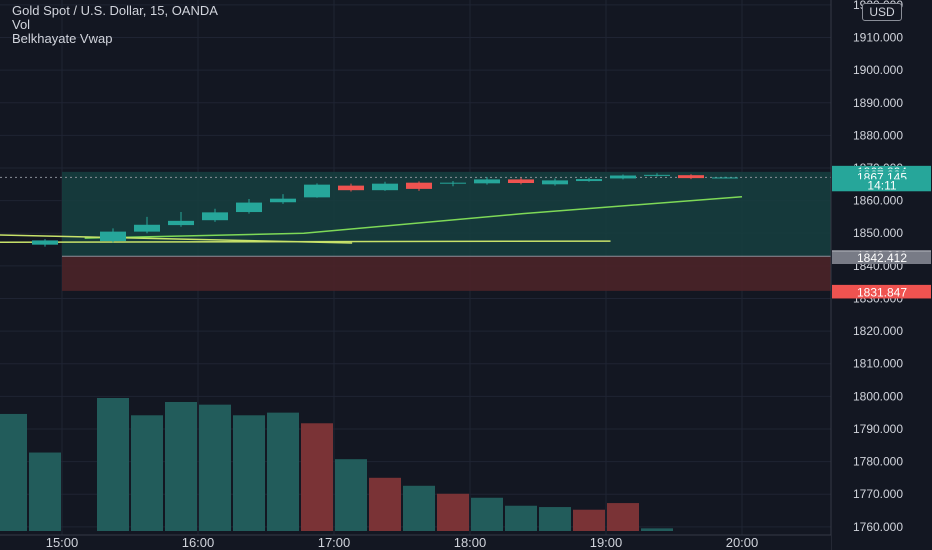  I want to click on price-label: 14:11, so click(881, 185).